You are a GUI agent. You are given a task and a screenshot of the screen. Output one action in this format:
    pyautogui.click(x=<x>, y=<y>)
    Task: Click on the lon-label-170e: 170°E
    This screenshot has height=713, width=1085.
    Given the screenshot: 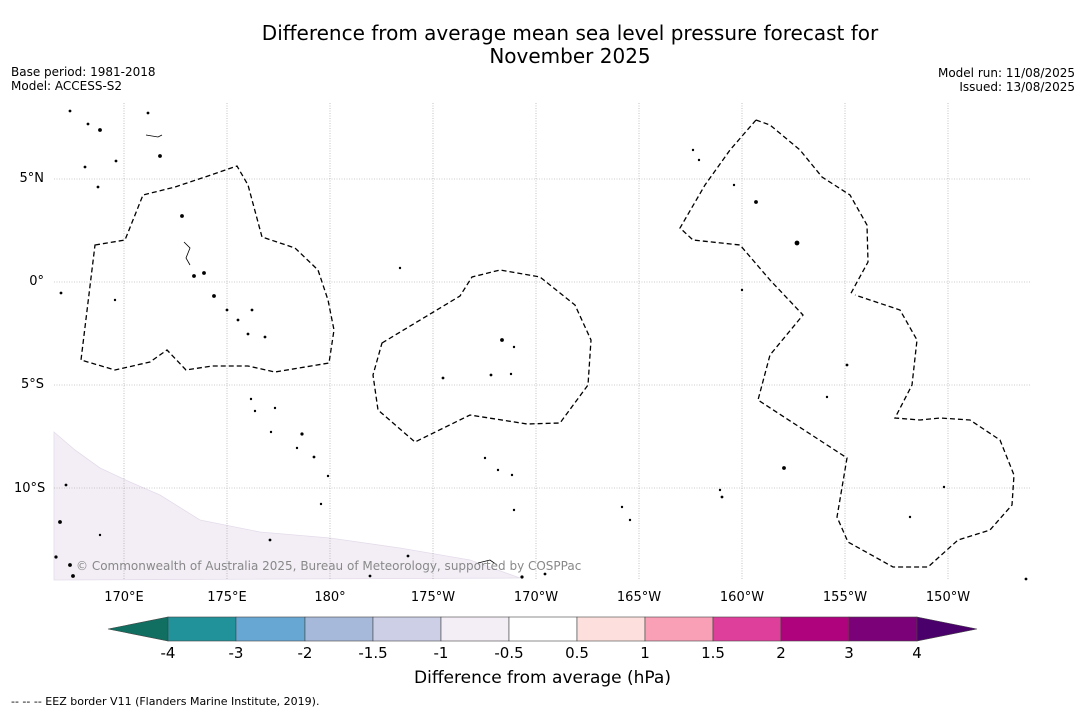 What is the action you would take?
    pyautogui.click(x=124, y=597)
    